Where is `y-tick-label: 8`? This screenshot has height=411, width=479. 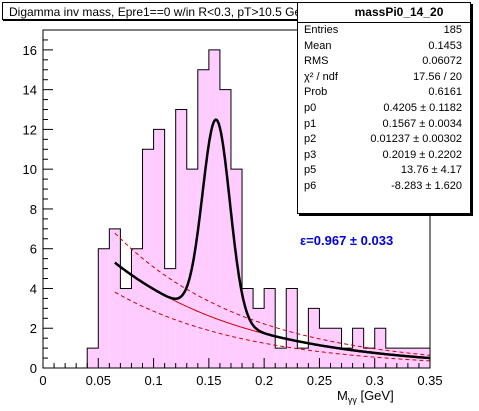
y-tick-label: 8 is located at coordinates (33, 209).